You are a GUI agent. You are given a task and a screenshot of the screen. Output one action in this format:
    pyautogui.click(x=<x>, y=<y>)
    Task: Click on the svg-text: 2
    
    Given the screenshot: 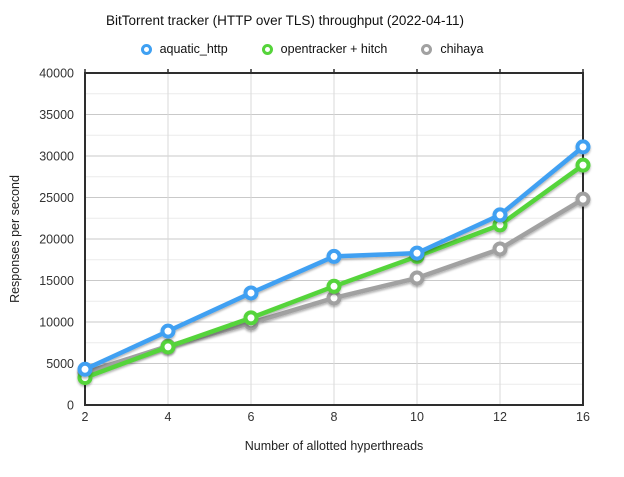 What is the action you would take?
    pyautogui.click(x=85, y=417)
    